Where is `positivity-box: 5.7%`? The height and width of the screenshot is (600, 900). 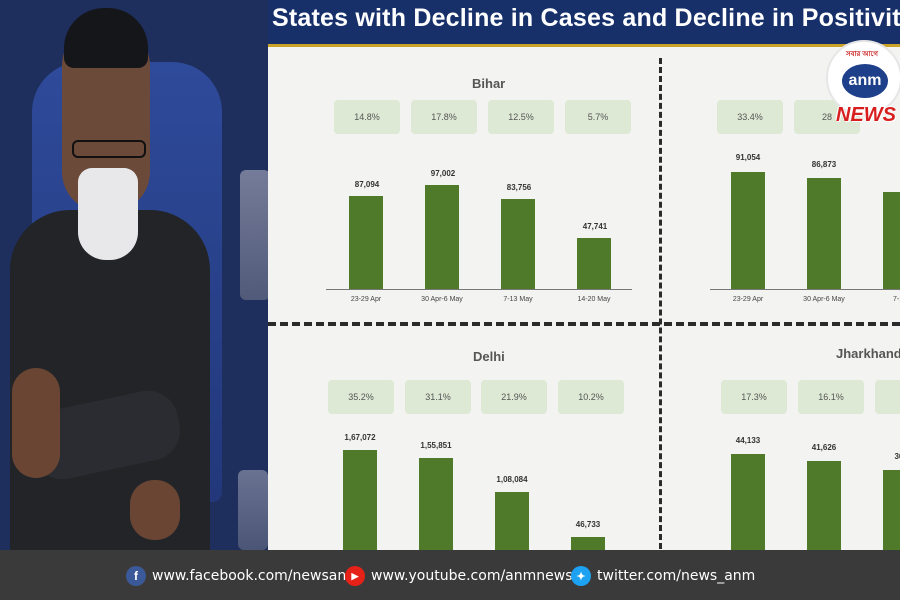 positivity-box: 5.7% is located at coordinates (598, 117).